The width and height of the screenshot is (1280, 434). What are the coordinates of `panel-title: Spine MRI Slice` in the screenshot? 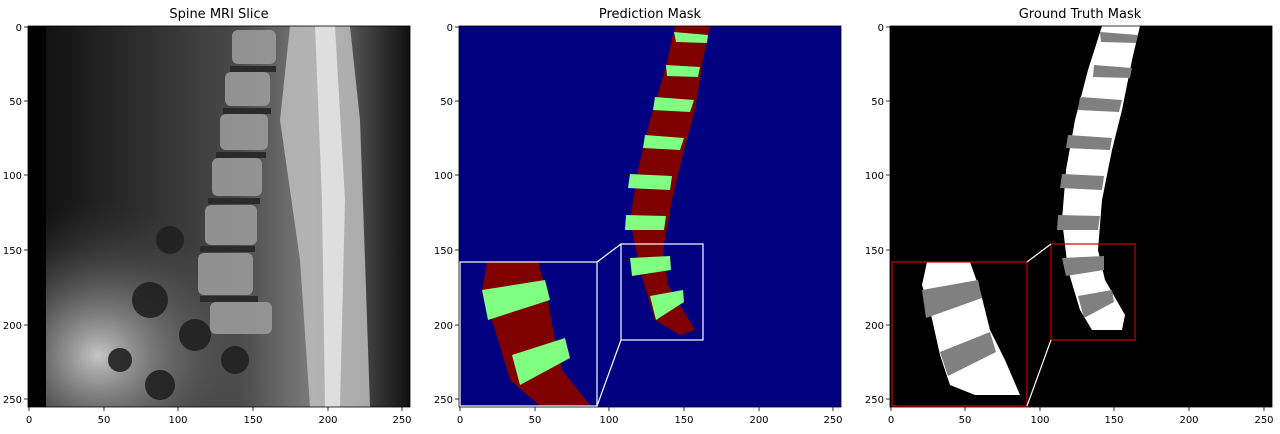 It's located at (218, 14).